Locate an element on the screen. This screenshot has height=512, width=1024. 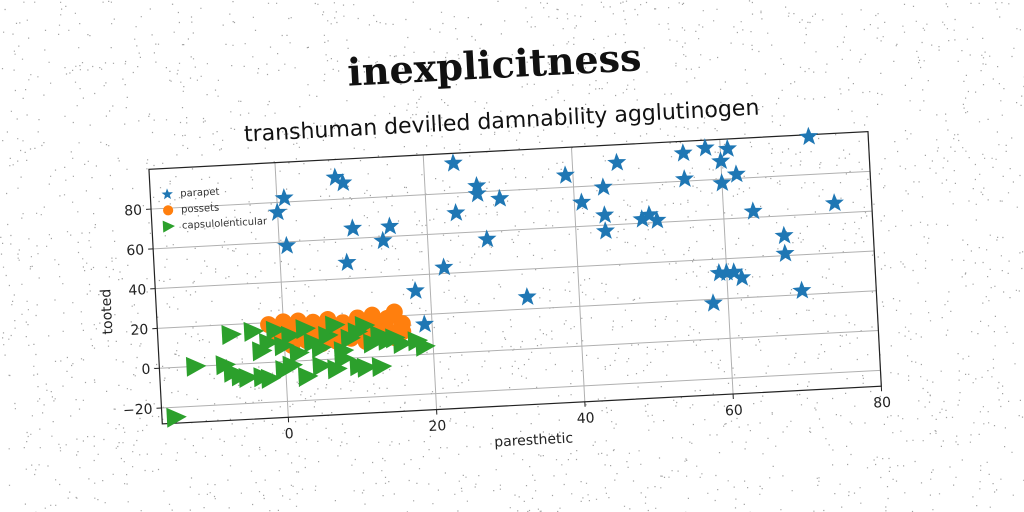
legend-marker-parapet is located at coordinates (167, 194).